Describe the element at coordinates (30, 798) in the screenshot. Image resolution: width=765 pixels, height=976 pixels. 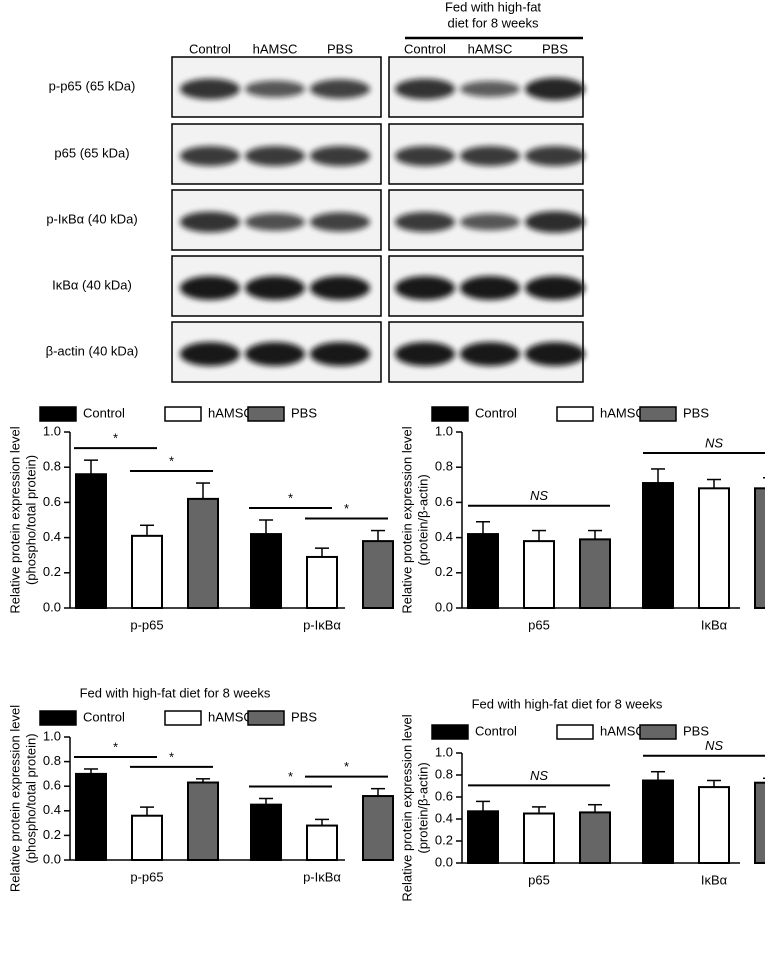
I see `y-axis-label: (phospho/total protein)` at that location.